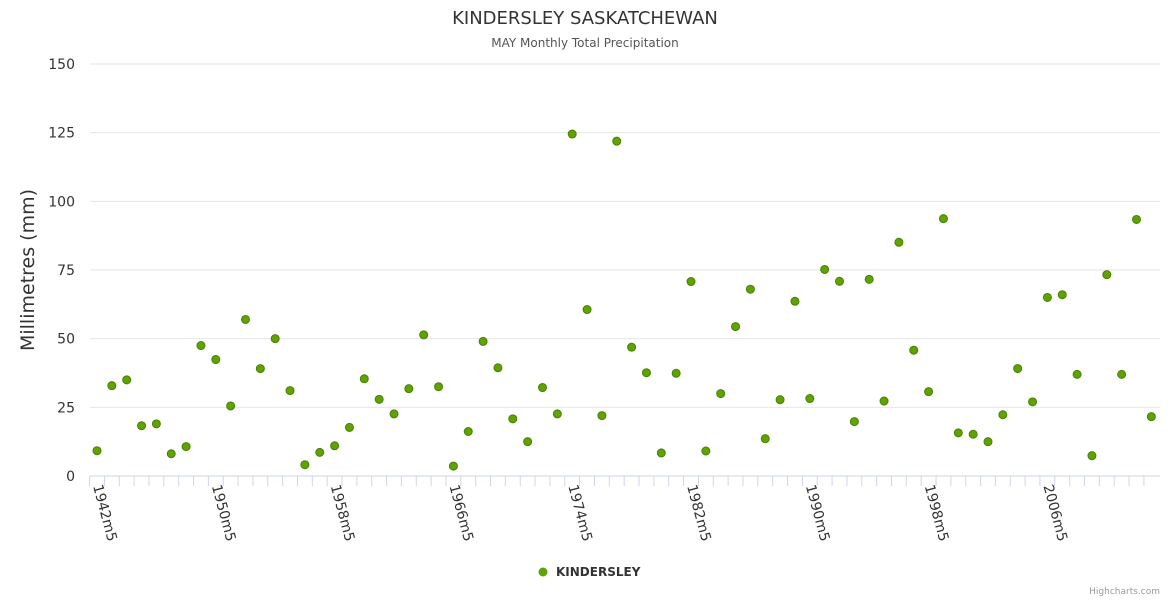  I want to click on credits: Highcharts.com, so click(1124, 592).